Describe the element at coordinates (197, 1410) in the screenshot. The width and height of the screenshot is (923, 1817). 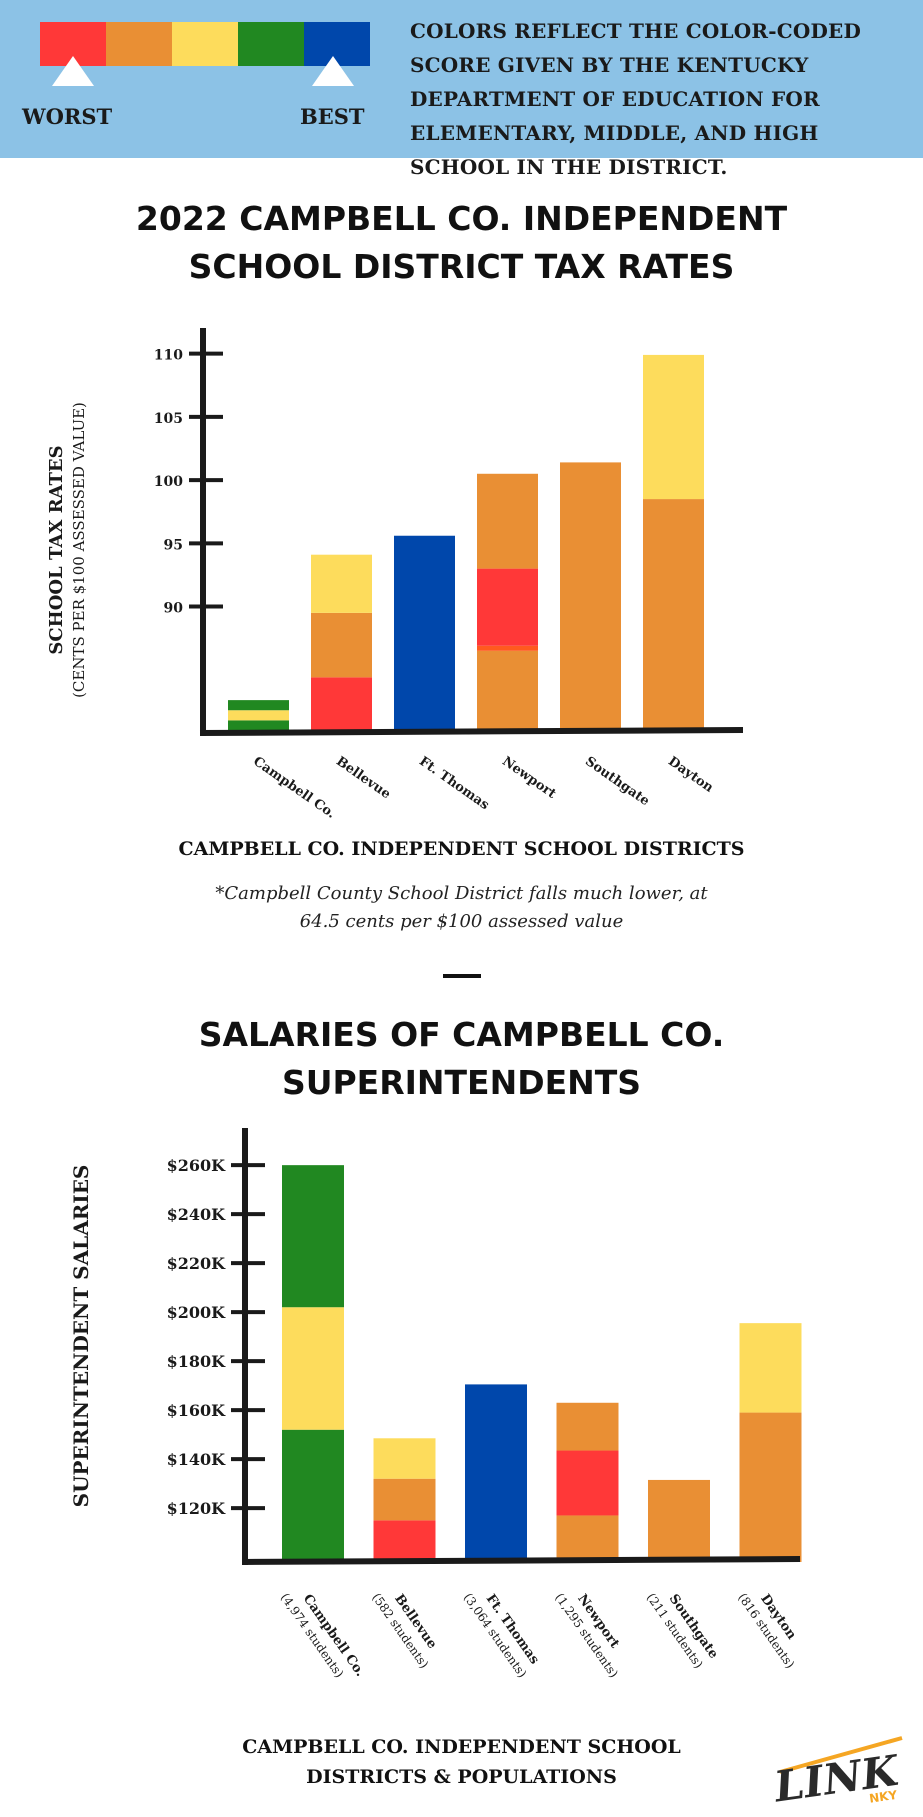
I see `y-tick-label-160: $160K` at that location.